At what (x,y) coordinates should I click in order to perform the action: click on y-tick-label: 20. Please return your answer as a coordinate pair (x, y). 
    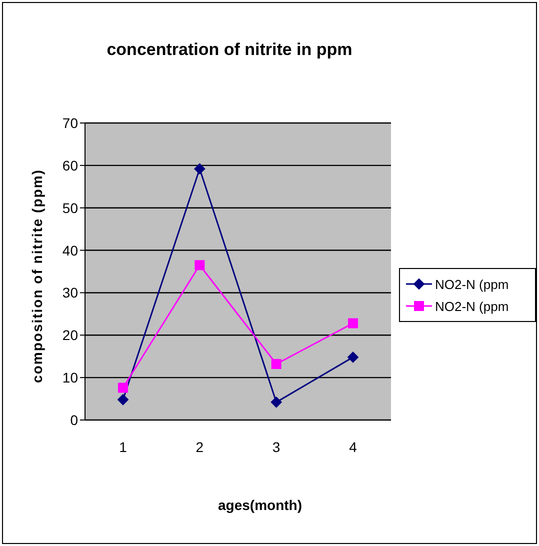
    Looking at the image, I should click on (70, 335).